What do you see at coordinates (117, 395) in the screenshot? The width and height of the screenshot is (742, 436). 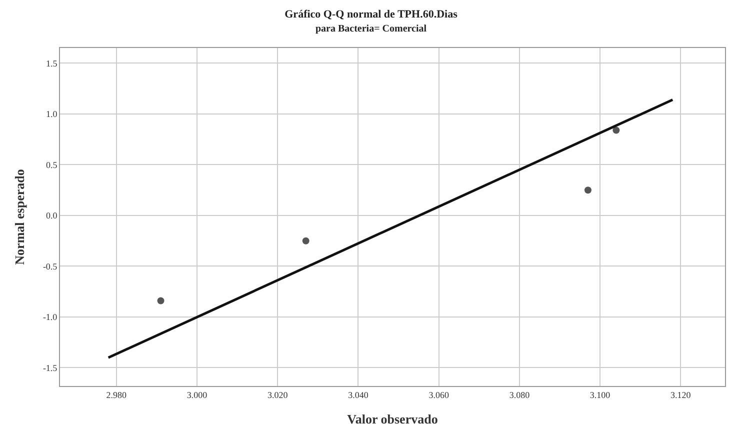 I see `x-tick-label: 2.980` at bounding box center [117, 395].